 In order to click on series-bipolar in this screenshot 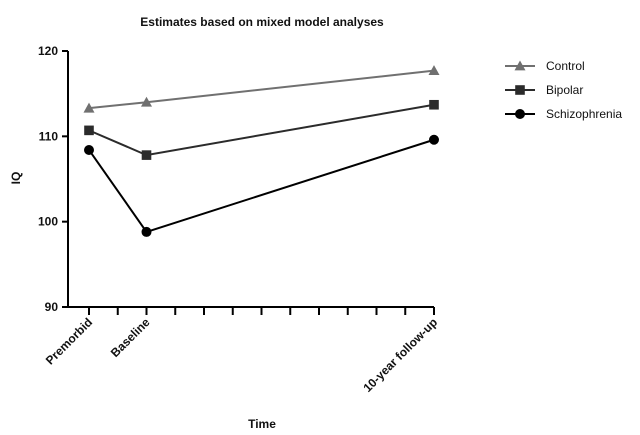, I will do `click(261, 129)`.